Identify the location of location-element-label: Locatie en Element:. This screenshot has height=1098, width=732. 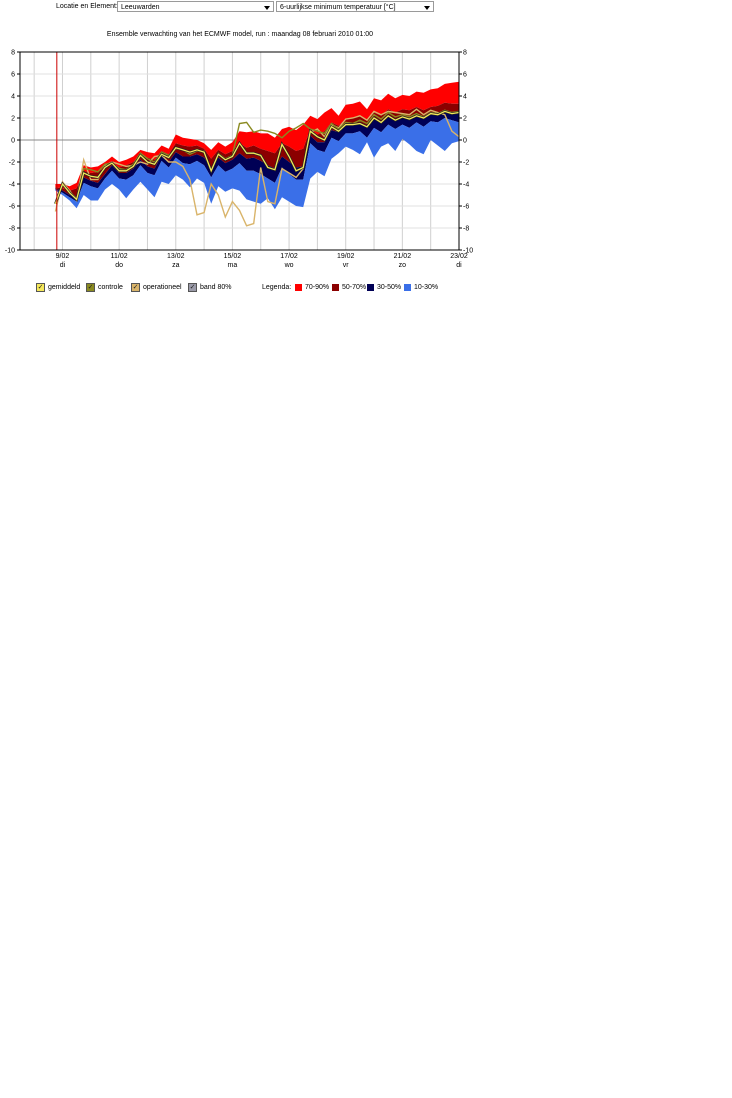
(87, 6).